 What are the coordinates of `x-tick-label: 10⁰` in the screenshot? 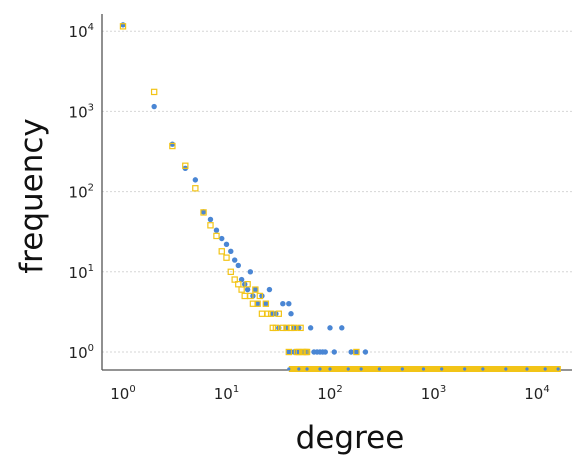 It's located at (122, 393).